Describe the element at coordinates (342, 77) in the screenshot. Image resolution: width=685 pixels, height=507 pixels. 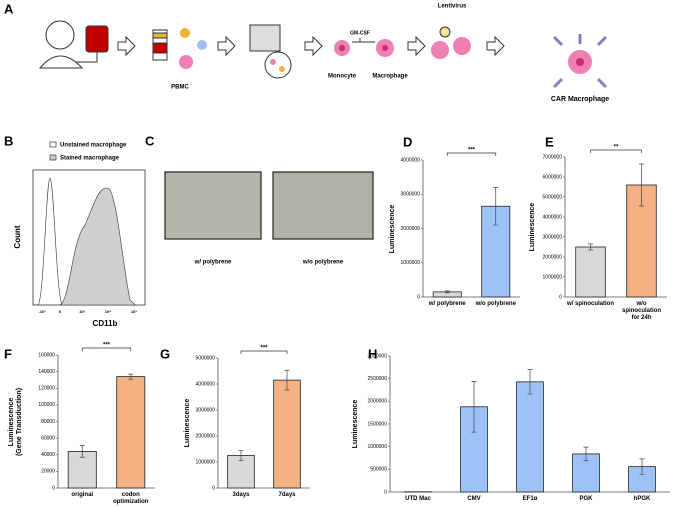
I see `step-label: Monocyte` at that location.